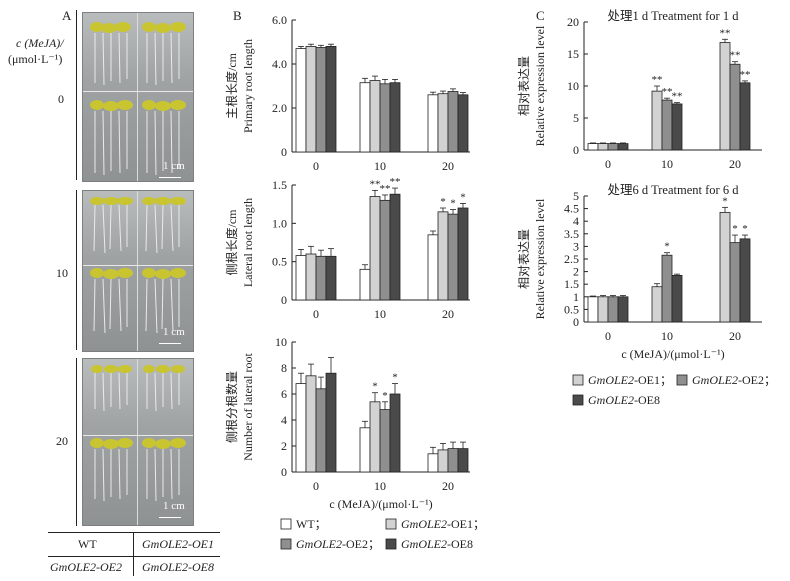  I want to click on c2-y-tick-label: 0.5, so click(571, 309).